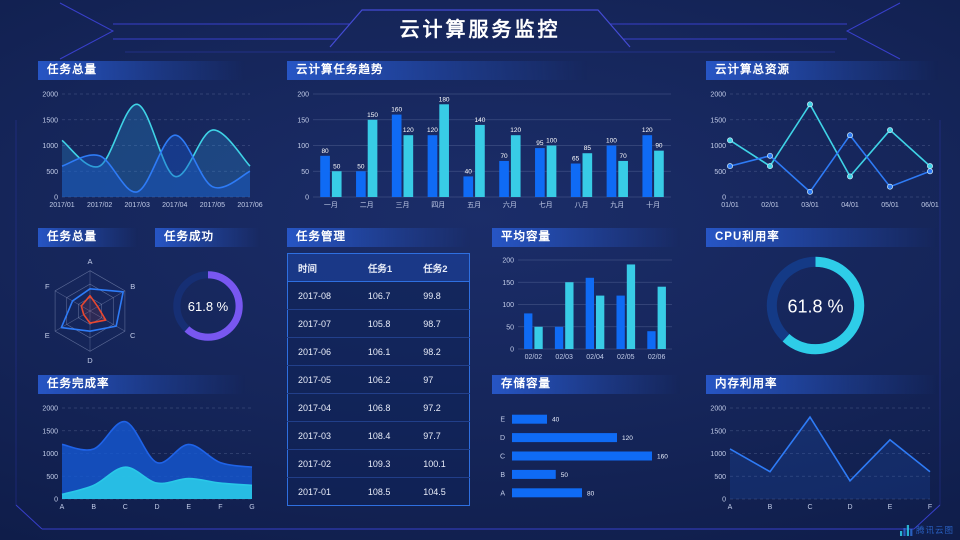 The image size is (960, 540). Describe the element at coordinates (850, 205) in the screenshot. I see `svg-text: 04/01` at that location.